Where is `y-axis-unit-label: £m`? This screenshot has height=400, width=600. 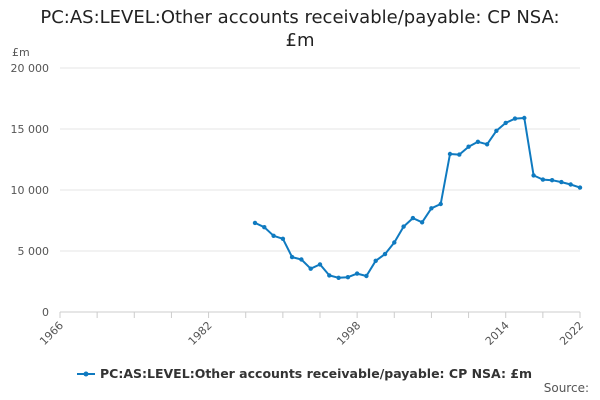
y-axis-unit-label: £m is located at coordinates (21, 52).